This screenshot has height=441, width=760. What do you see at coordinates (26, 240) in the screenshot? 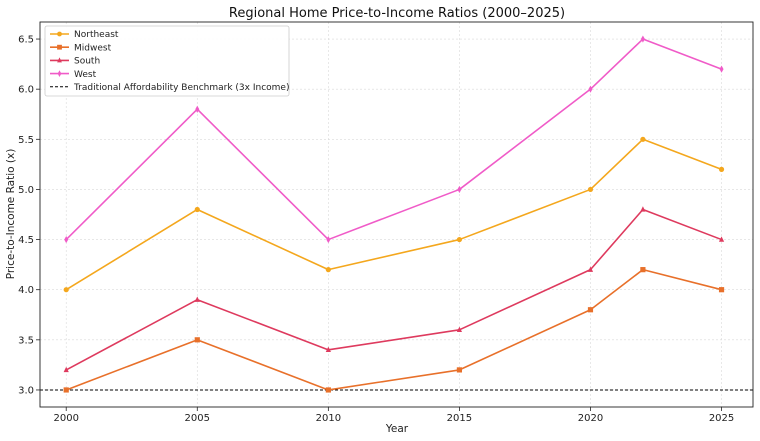
I see `y-tick-label: 4.5` at bounding box center [26, 240].